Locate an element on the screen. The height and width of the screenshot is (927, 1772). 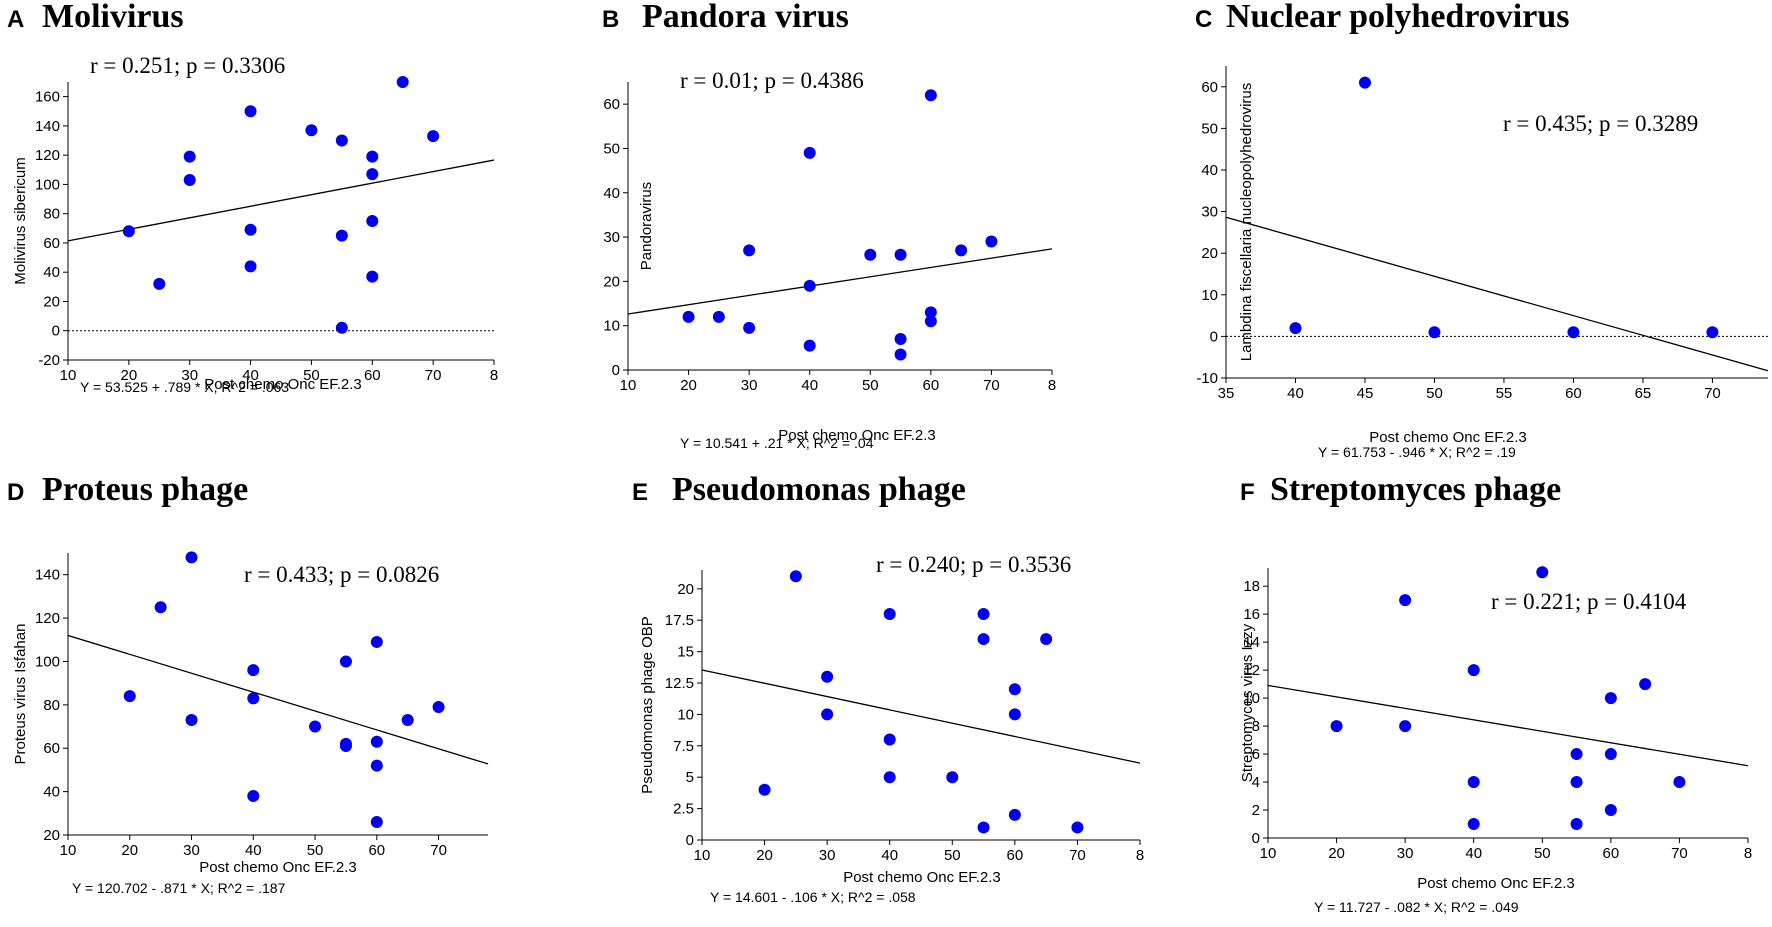
regression-equation: Y = 14.601 - .106 * X; R^2 = .058 is located at coordinates (813, 897).